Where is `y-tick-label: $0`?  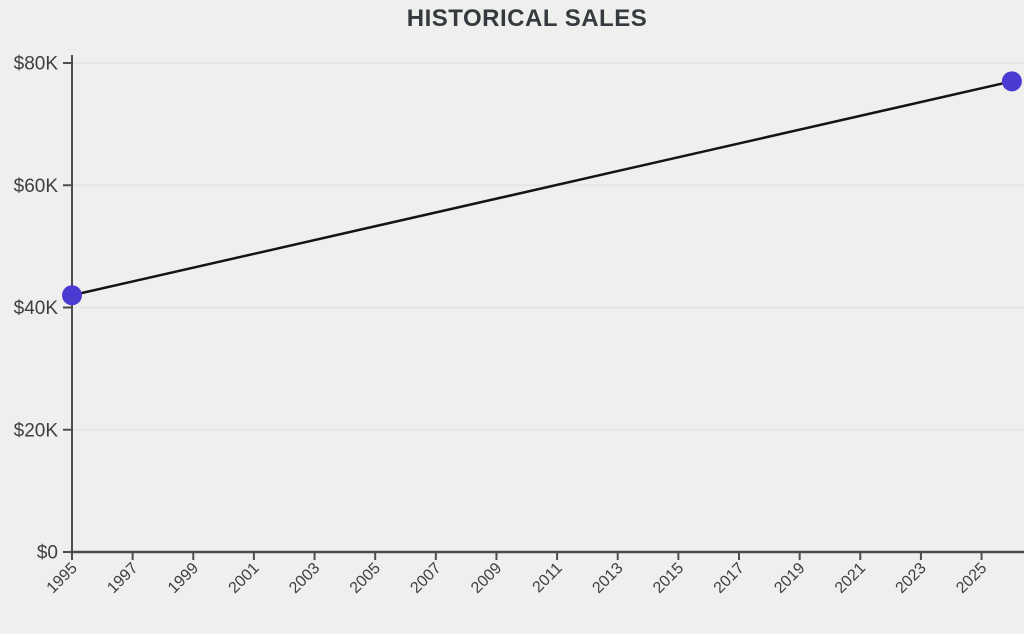 y-tick-label: $0 is located at coordinates (47, 553).